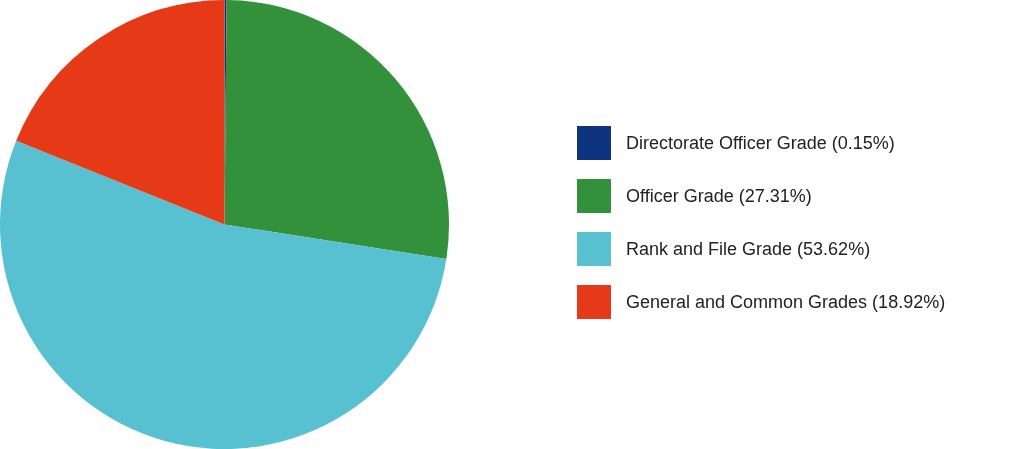 The height and width of the screenshot is (449, 1024). Describe the element at coordinates (760, 143) in the screenshot. I see `legend-label: Directorate Officer Grade (0.15%)` at that location.